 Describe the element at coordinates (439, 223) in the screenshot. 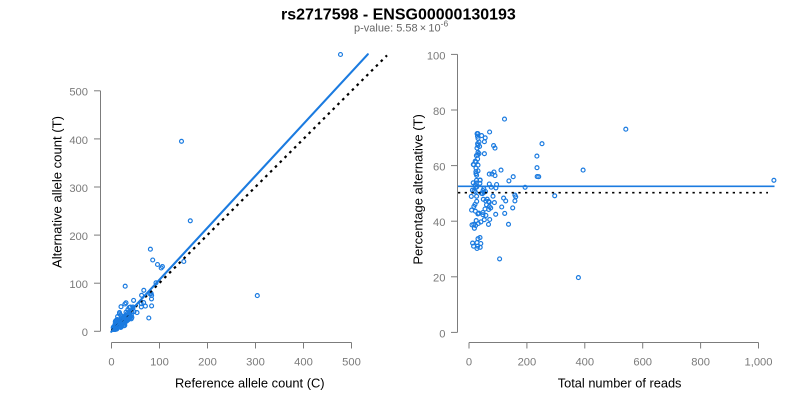

I see `svg-text: 40` at that location.